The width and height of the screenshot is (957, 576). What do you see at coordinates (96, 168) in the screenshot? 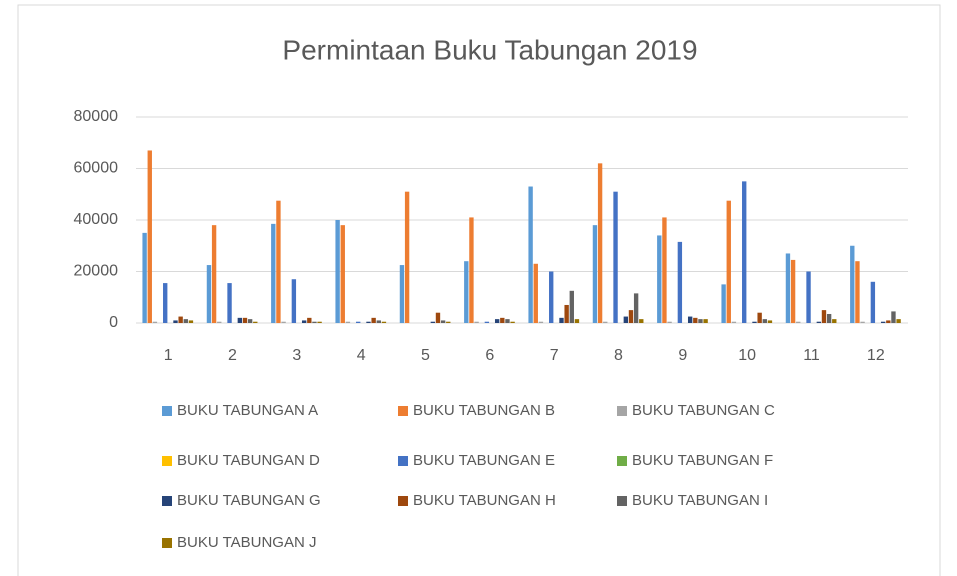
I see `y-tick-label: 60000` at bounding box center [96, 168].